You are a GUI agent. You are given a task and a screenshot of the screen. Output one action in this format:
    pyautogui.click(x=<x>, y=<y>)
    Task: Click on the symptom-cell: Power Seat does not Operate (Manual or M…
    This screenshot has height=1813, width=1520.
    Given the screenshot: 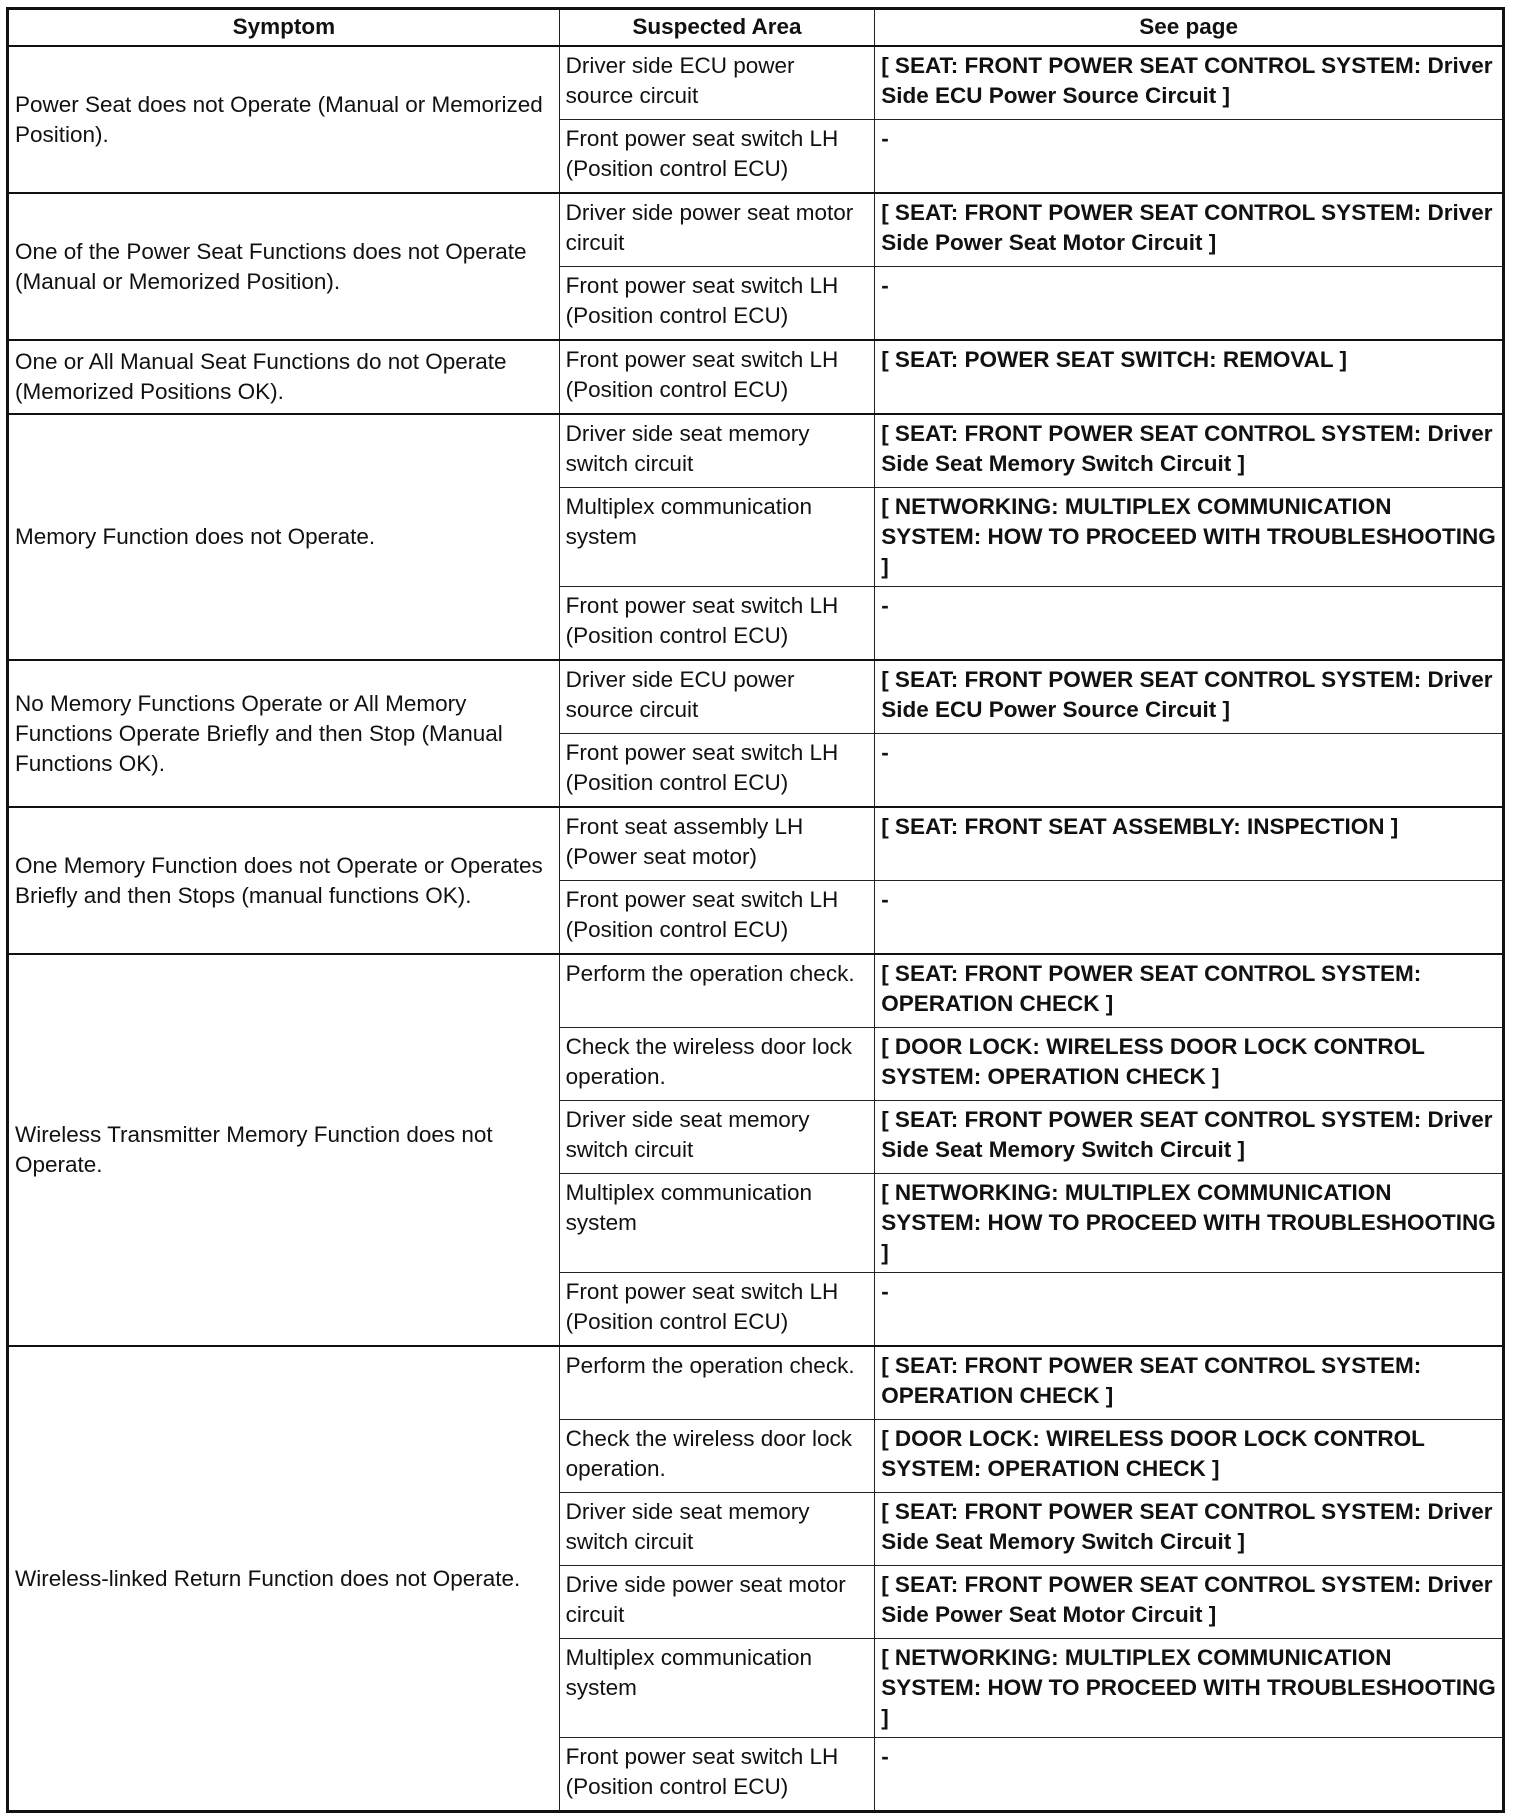 What is the action you would take?
    pyautogui.click(x=283, y=119)
    